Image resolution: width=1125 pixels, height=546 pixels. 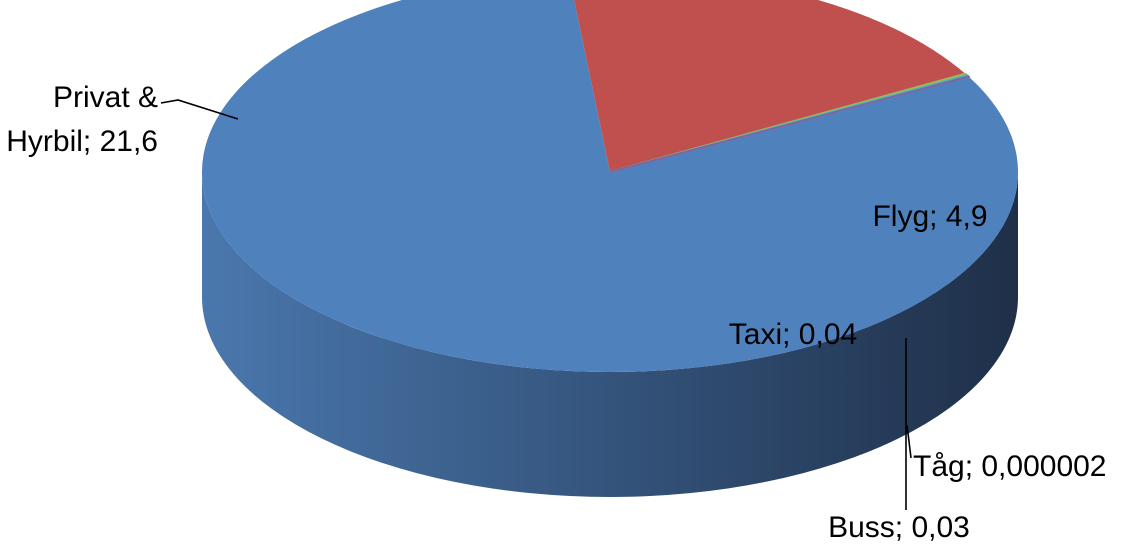 What do you see at coordinates (199, 109) in the screenshot?
I see `leader-line-privat-hyrbil` at bounding box center [199, 109].